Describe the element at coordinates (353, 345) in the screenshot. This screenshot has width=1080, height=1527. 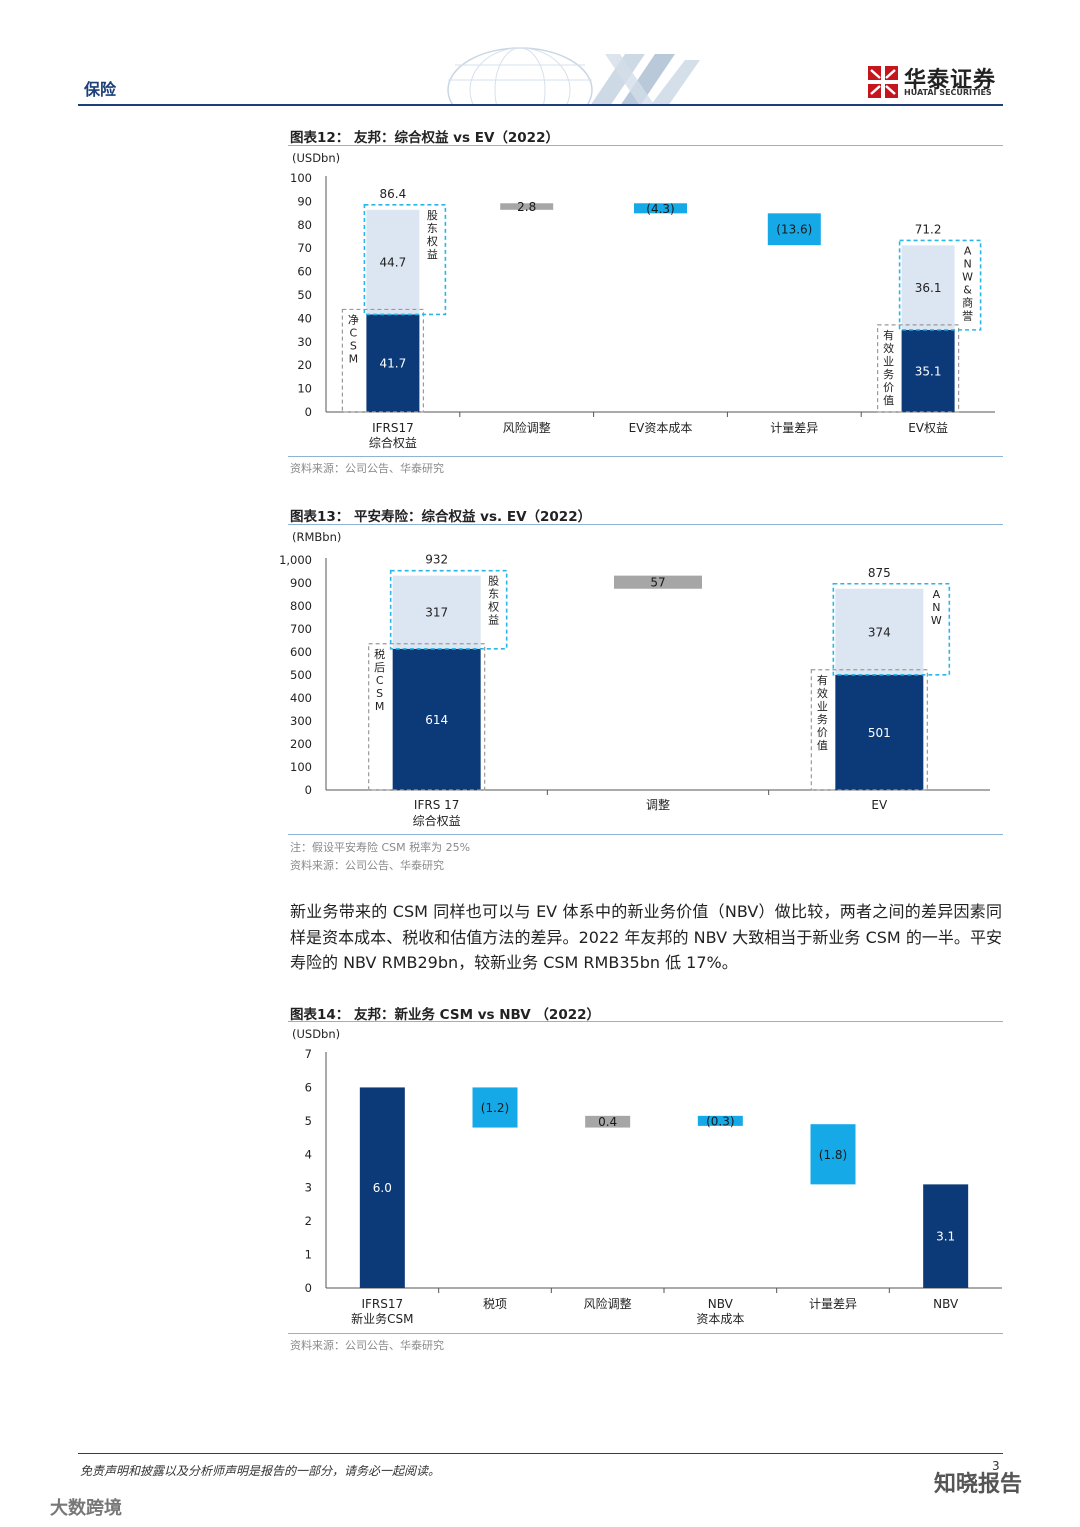
I see `annotation-label-char: S` at that location.